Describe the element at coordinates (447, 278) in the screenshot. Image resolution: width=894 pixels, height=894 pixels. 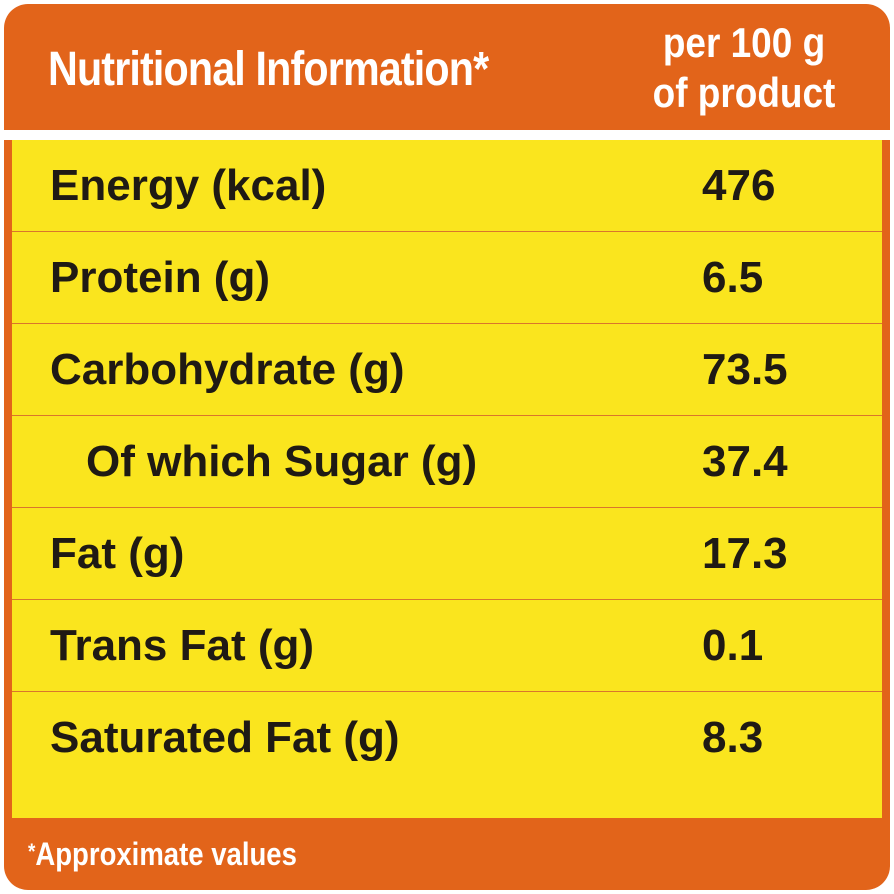
I see `table-row-protein: Protein (g) 6.5` at that location.